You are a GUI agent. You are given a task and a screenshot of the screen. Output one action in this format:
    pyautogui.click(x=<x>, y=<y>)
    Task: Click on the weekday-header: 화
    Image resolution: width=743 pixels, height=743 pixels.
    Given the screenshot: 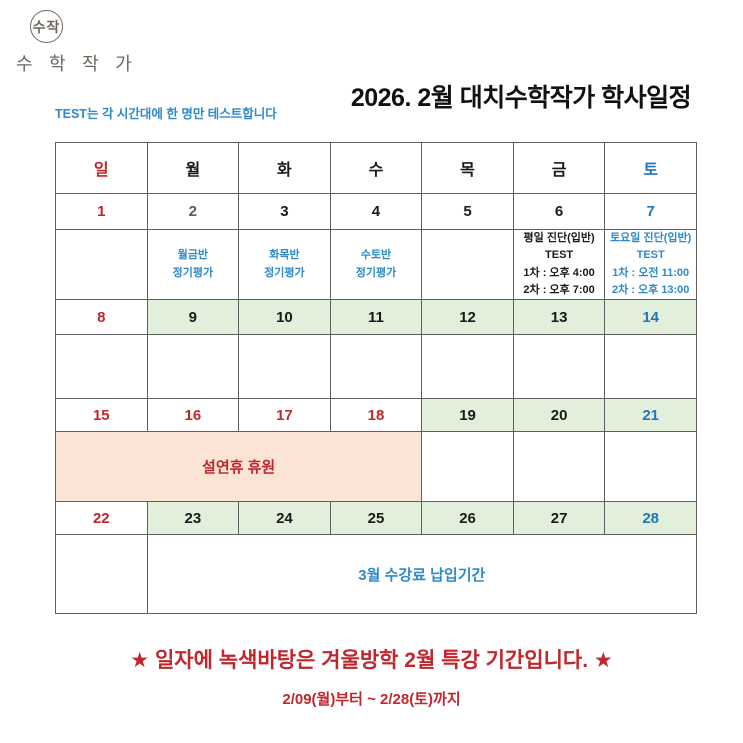 What is the action you would take?
    pyautogui.click(x=284, y=168)
    